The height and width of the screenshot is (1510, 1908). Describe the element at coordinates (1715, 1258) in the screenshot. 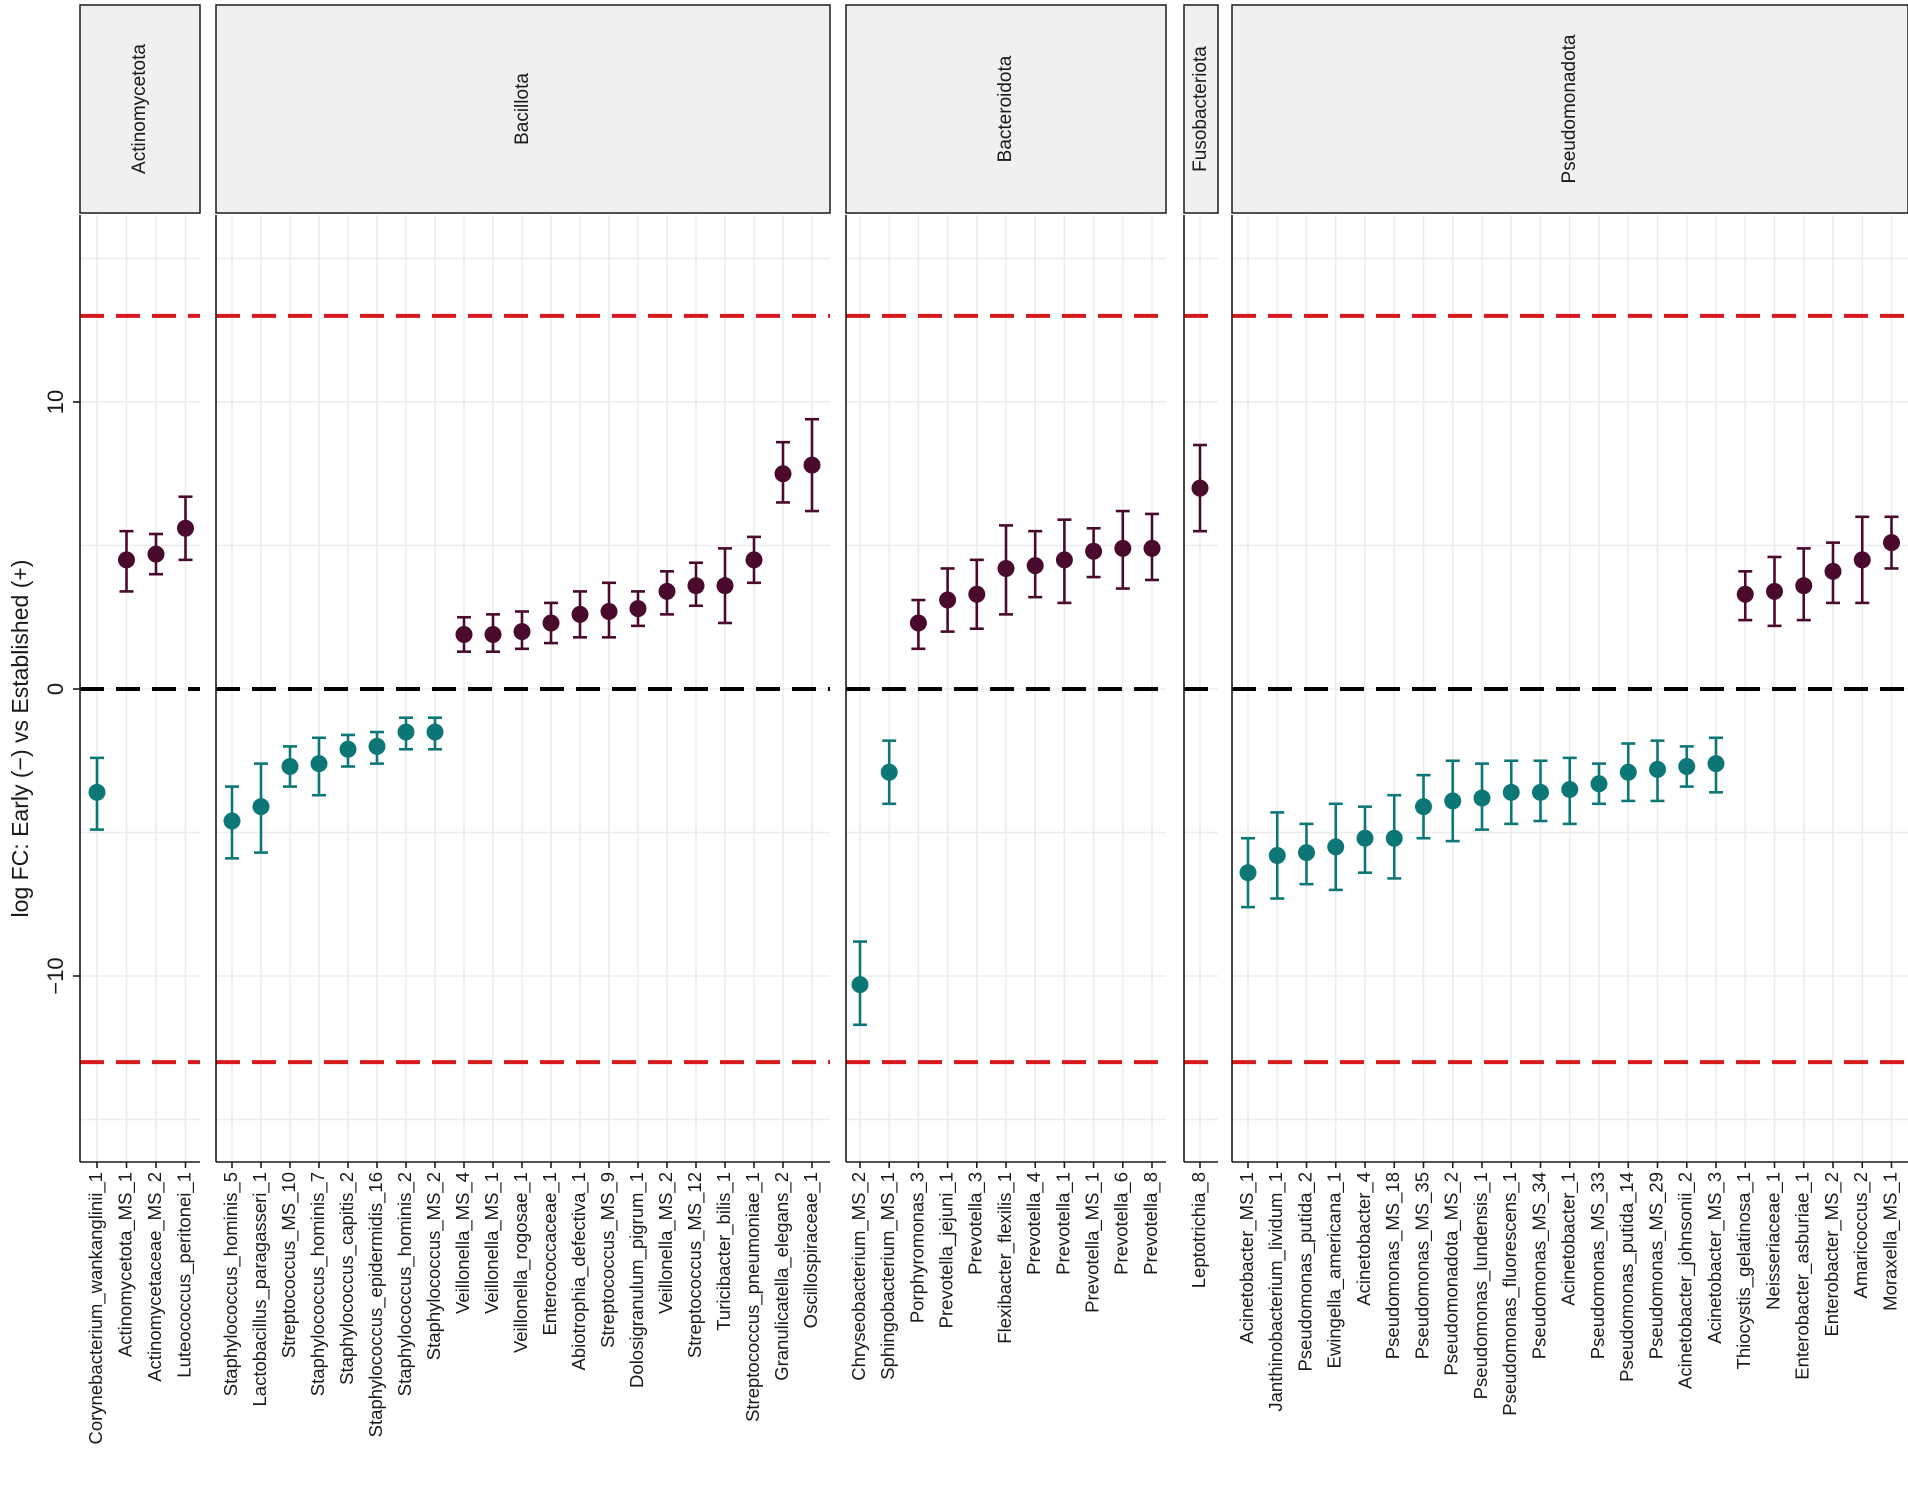

I see `x-tick-label: Acinetobacter_MS_3` at that location.